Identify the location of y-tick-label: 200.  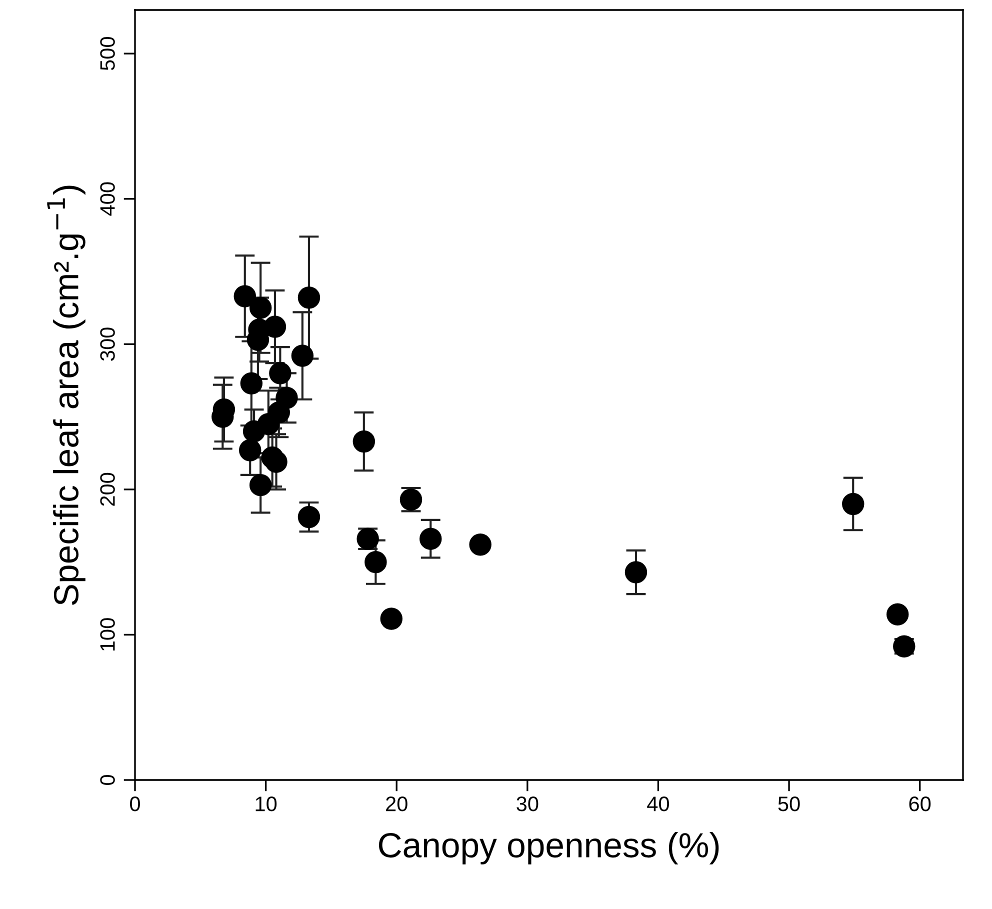
(107, 489).